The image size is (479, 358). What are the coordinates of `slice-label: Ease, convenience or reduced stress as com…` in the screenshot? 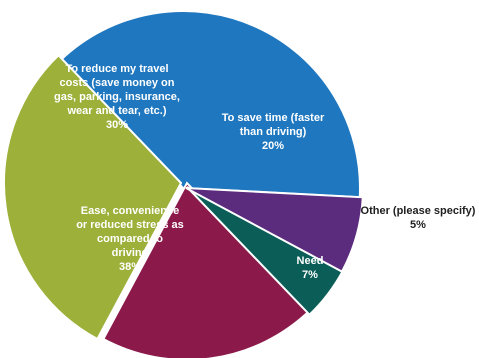 It's located at (130, 239).